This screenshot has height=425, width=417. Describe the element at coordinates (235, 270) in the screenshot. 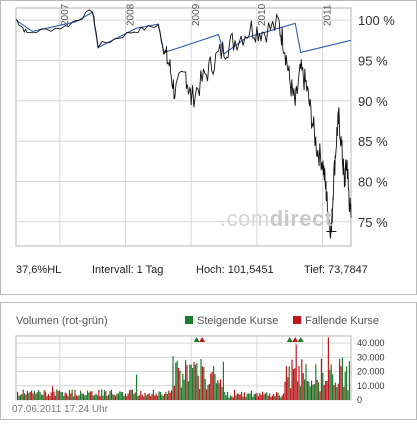

I see `stat-high: Hoch: 101,5451` at that location.